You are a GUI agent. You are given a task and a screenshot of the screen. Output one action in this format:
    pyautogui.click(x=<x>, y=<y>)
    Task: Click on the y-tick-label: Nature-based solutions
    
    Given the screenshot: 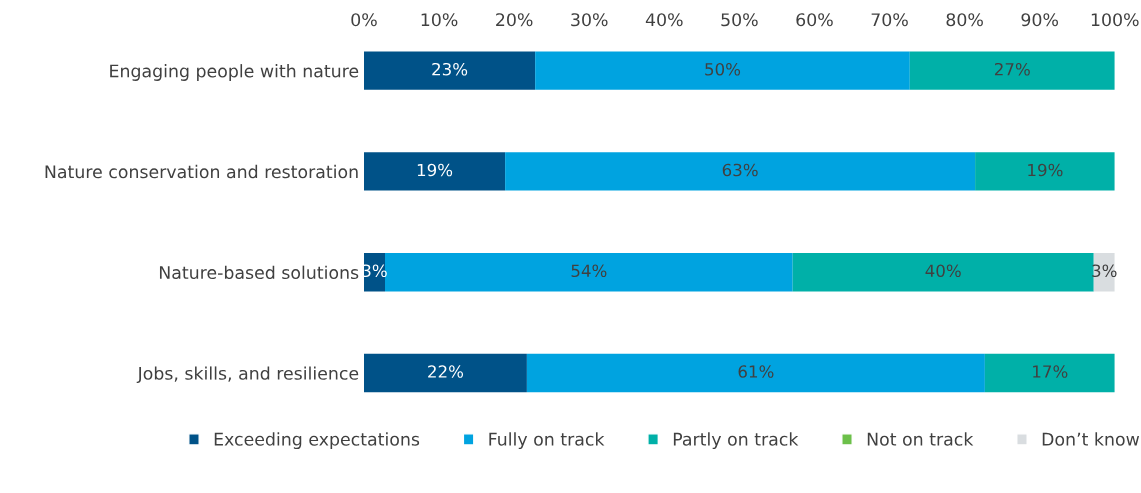 What is the action you would take?
    pyautogui.click(x=259, y=272)
    